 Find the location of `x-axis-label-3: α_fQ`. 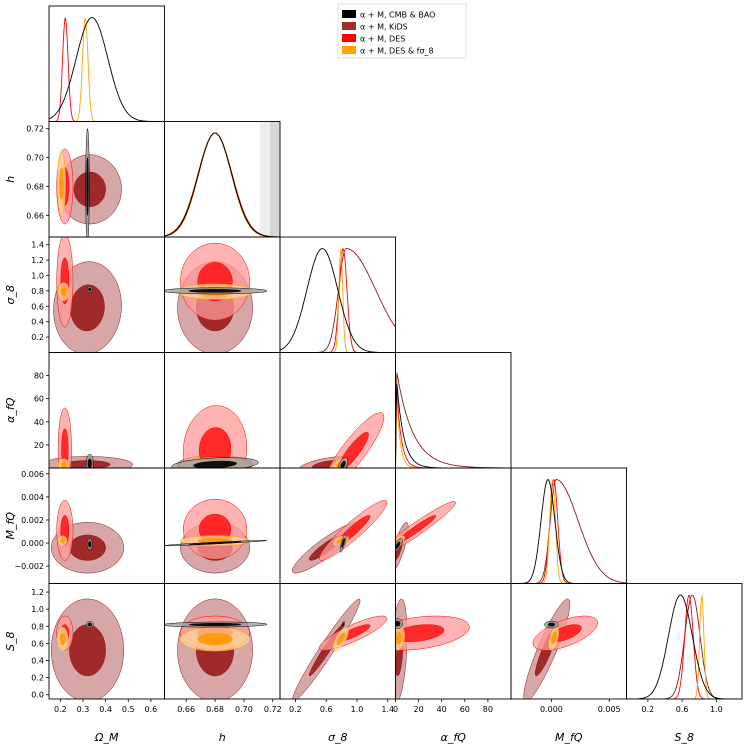

x-axis-label-3: α_fQ is located at coordinates (454, 737).